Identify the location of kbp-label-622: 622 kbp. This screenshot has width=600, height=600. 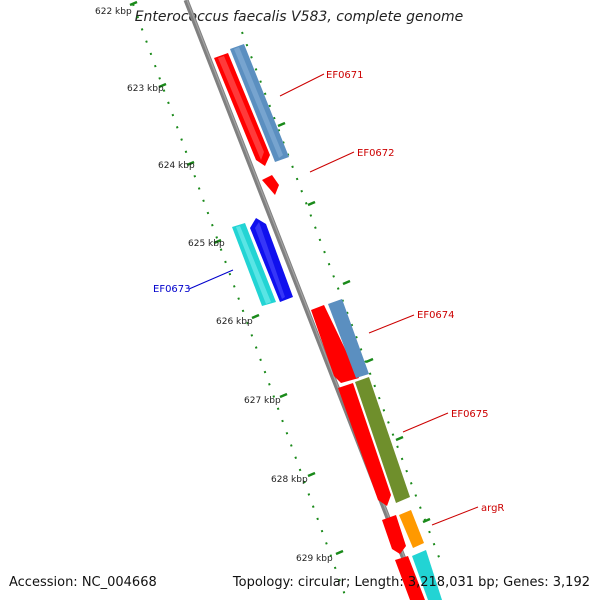
(113, 12).